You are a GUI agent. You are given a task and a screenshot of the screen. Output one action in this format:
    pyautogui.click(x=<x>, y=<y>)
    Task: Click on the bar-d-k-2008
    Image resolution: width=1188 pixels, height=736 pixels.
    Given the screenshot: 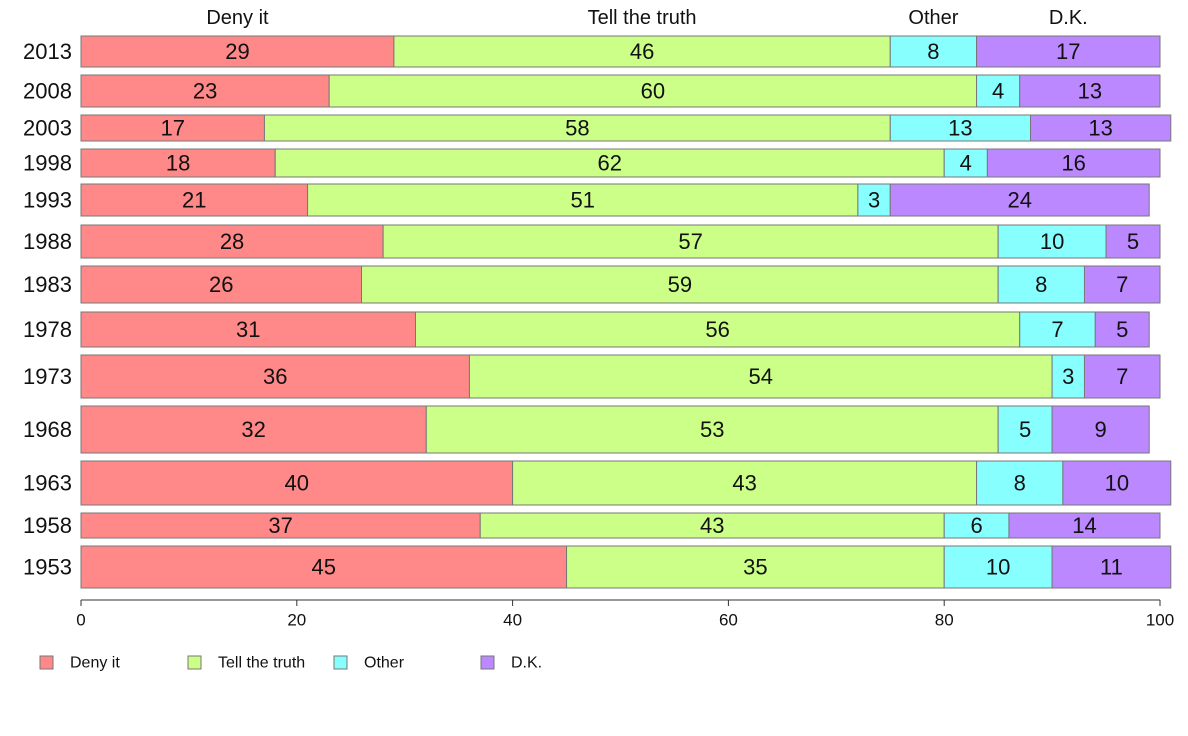 What is the action you would take?
    pyautogui.click(x=1090, y=91)
    